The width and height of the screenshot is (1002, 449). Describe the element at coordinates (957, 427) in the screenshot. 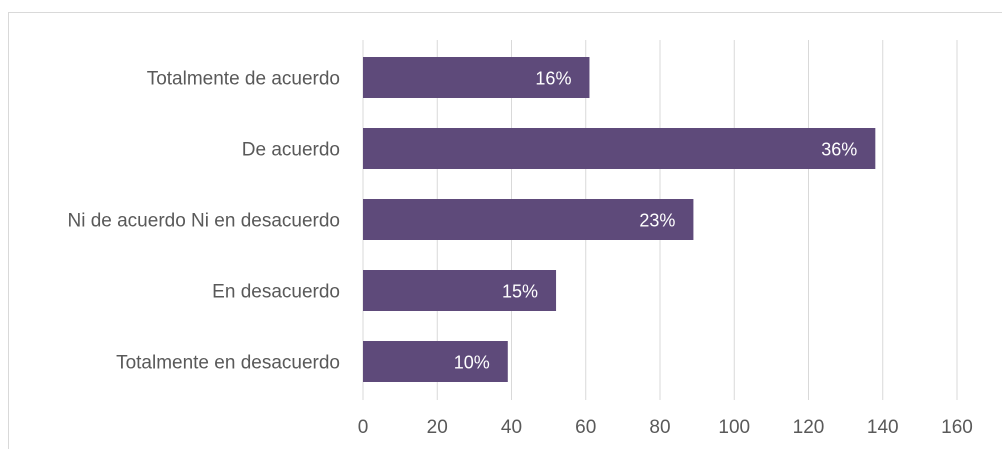

I see `x-tick-label: 160` at that location.